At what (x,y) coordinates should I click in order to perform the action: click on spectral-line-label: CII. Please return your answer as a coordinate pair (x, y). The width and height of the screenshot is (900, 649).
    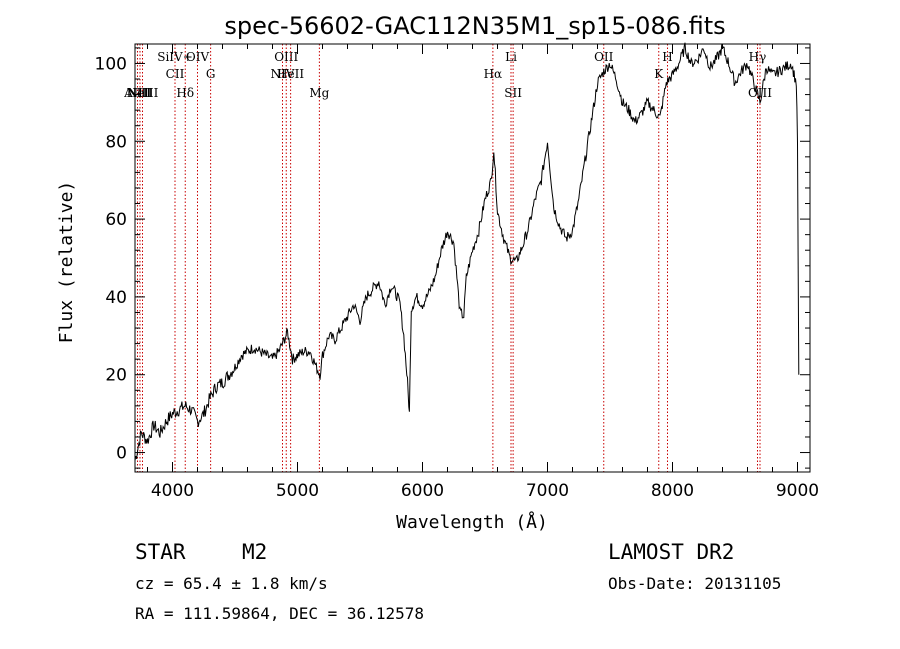
    Looking at the image, I should click on (175, 74).